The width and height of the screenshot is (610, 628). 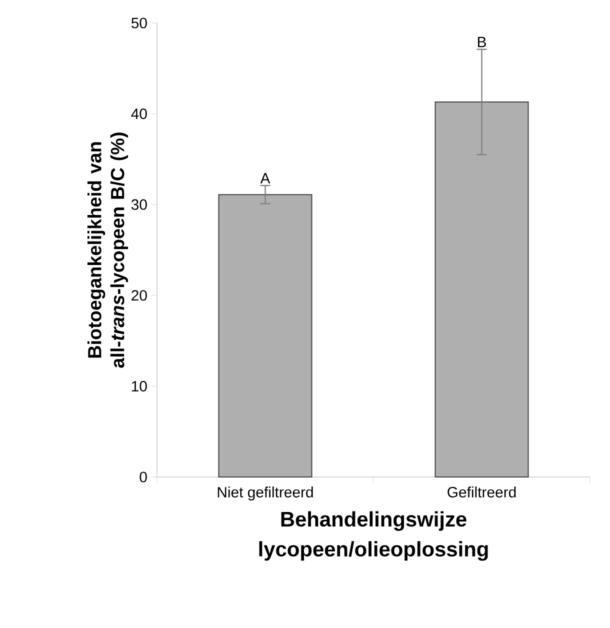 What do you see at coordinates (265, 493) in the screenshot?
I see `x-tick-label: Niet gefiltreerd` at bounding box center [265, 493].